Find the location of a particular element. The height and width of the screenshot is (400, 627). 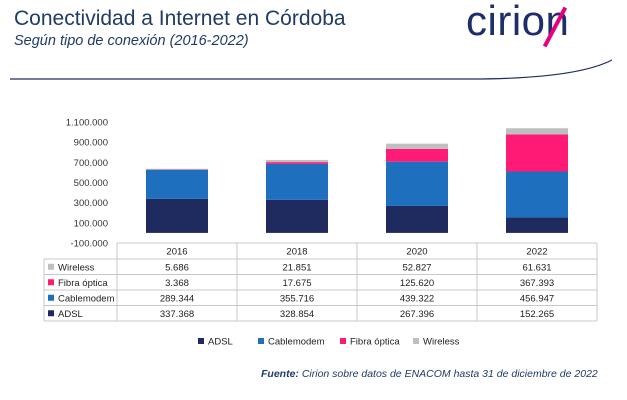

table-cell-value: 289.344 is located at coordinates (177, 298).